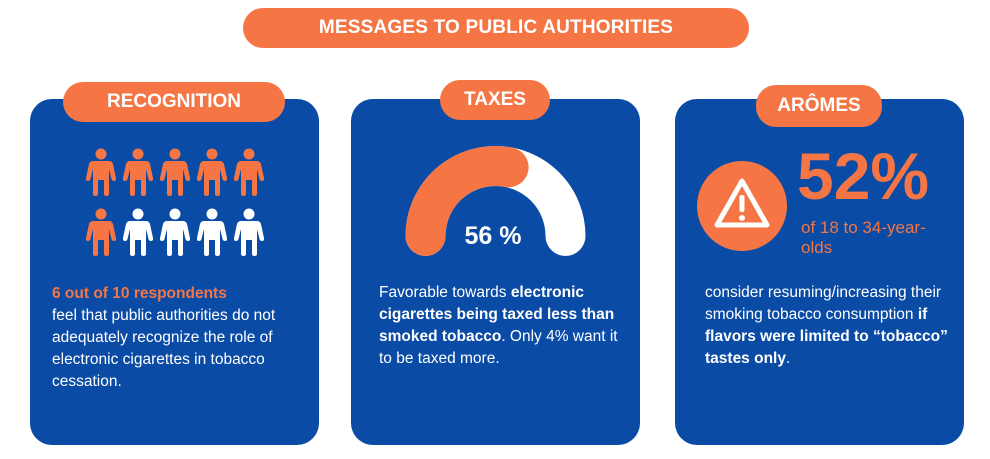 This screenshot has height=459, width=990. I want to click on gauge-fill, so click(467, 201).